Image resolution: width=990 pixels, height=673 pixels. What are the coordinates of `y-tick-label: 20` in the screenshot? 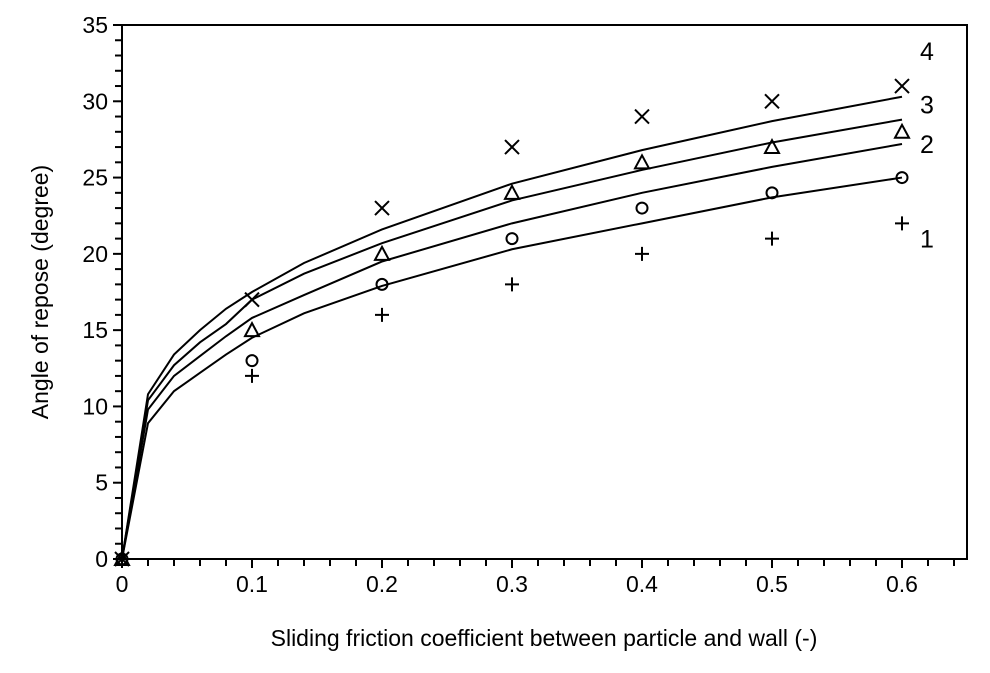 It's located at (95, 254).